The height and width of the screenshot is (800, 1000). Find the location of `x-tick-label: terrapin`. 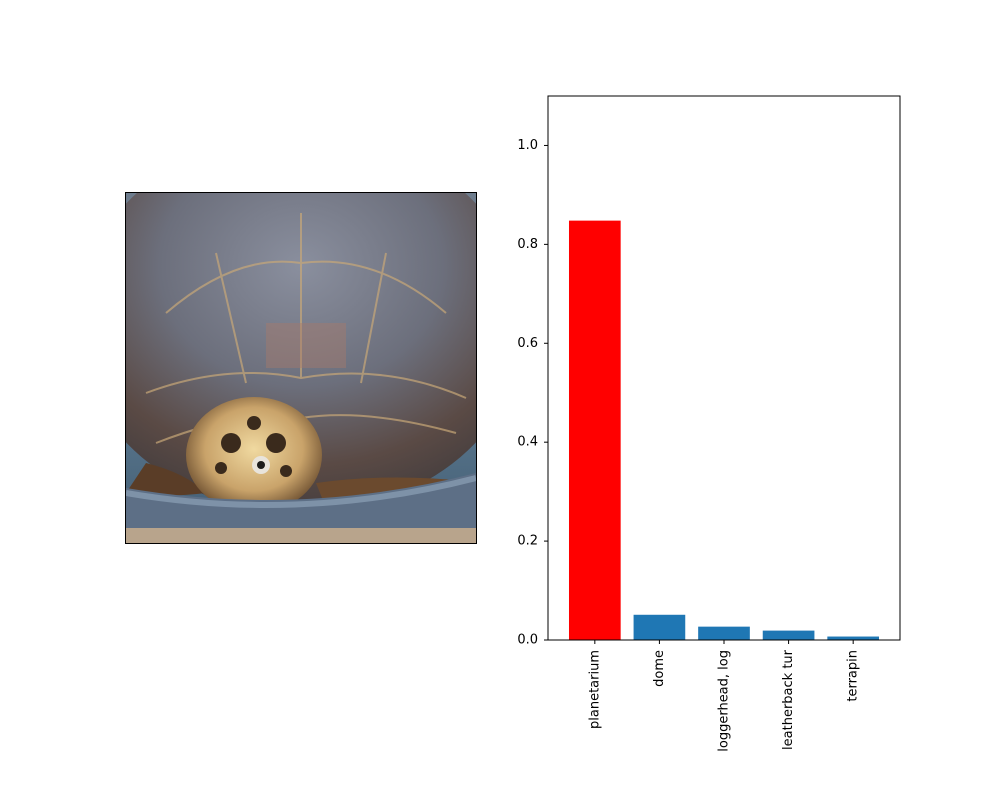

x-tick-label: terrapin is located at coordinates (853, 676).